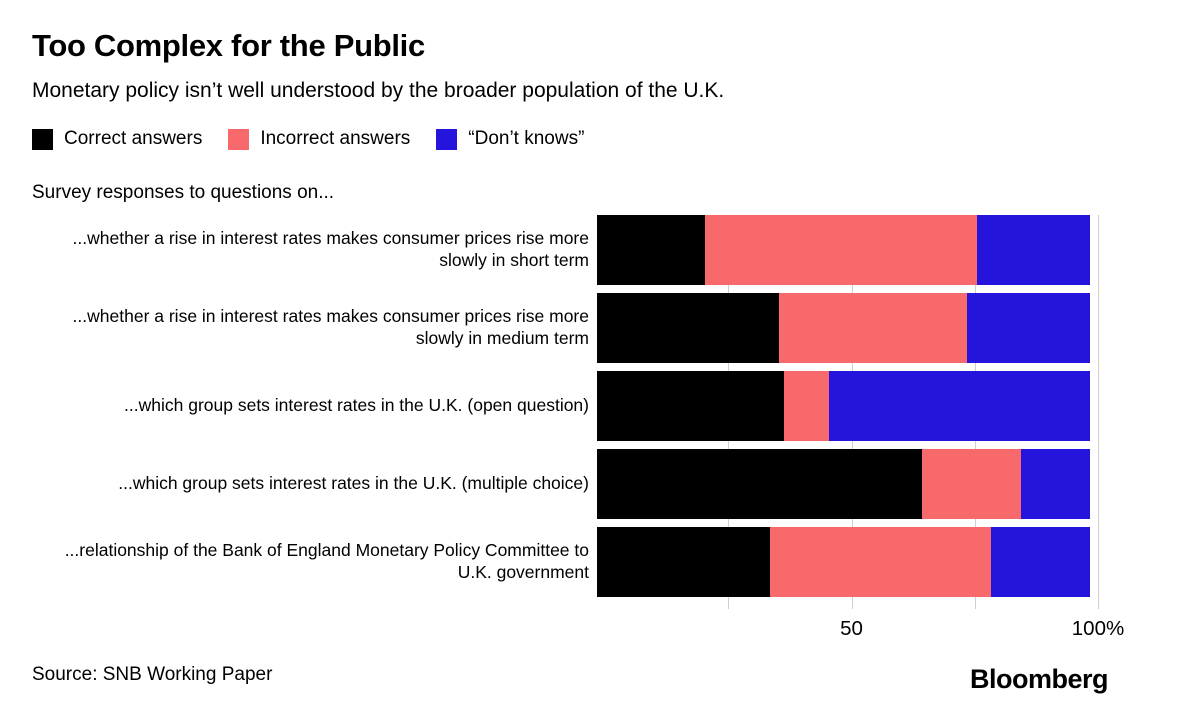  What do you see at coordinates (1098, 628) in the screenshot?
I see `axis-tick-label: 100%` at bounding box center [1098, 628].